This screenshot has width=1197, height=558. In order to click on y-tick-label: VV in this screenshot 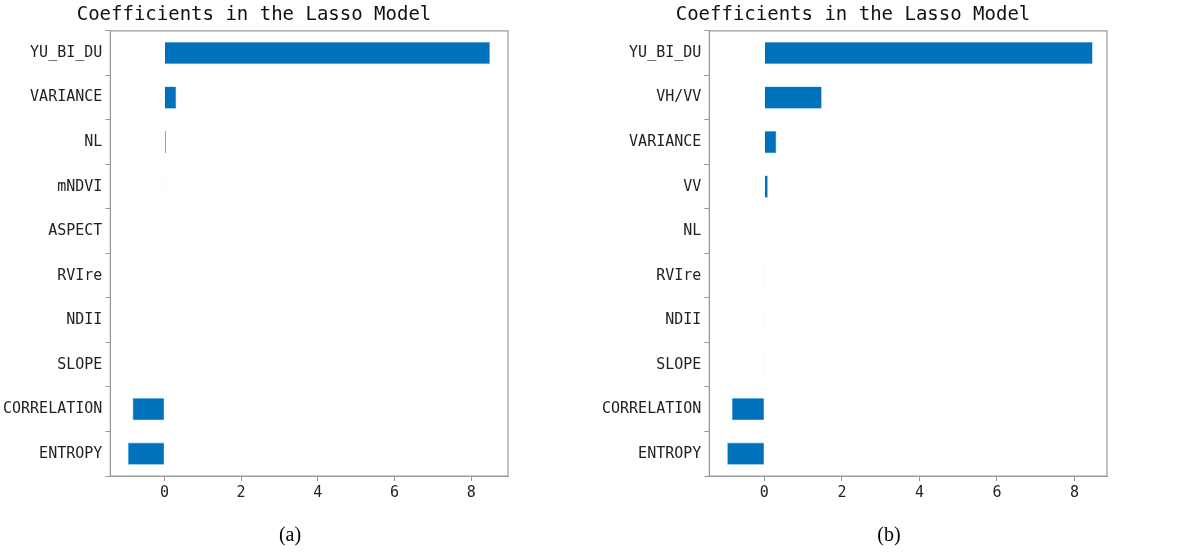, I will do `click(692, 185)`.